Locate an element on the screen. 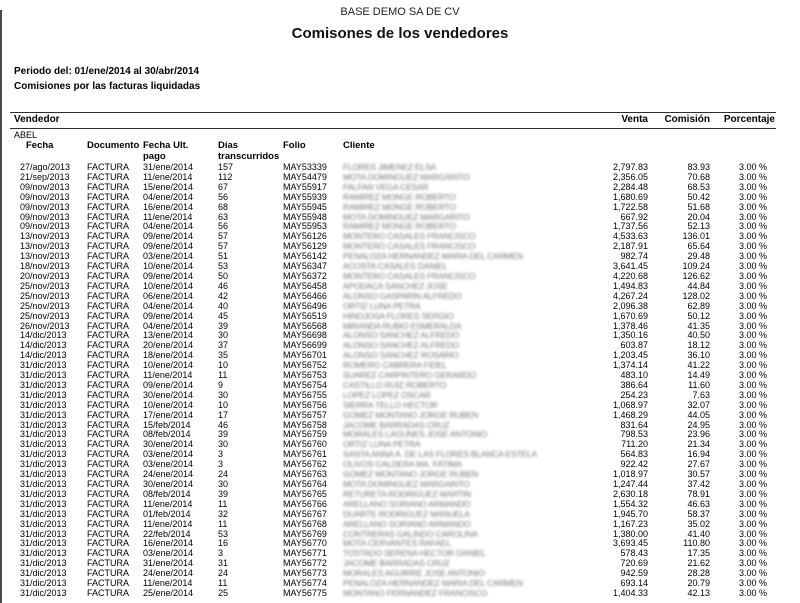  cell-fecha-ult-pago: 11/ene/2014 is located at coordinates (168, 376).